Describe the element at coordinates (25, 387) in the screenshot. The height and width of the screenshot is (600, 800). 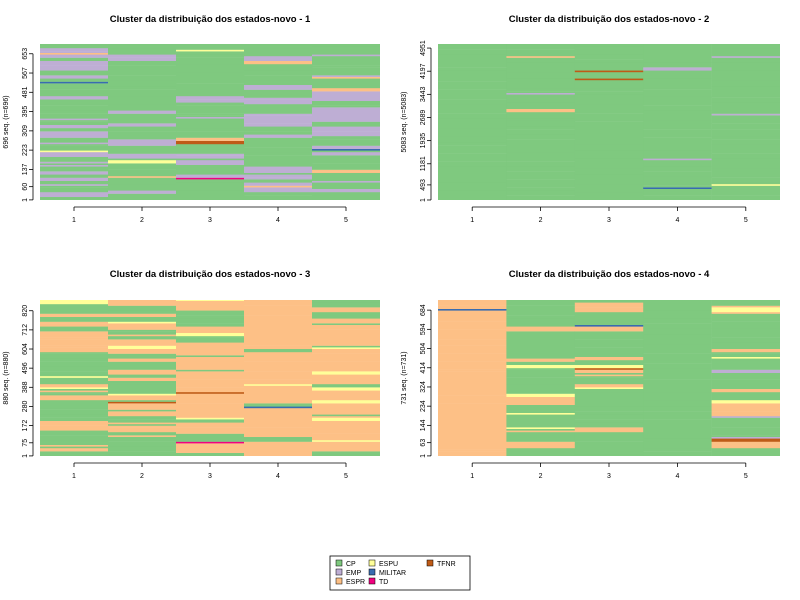
I see `y-tick-label: 388` at that location.